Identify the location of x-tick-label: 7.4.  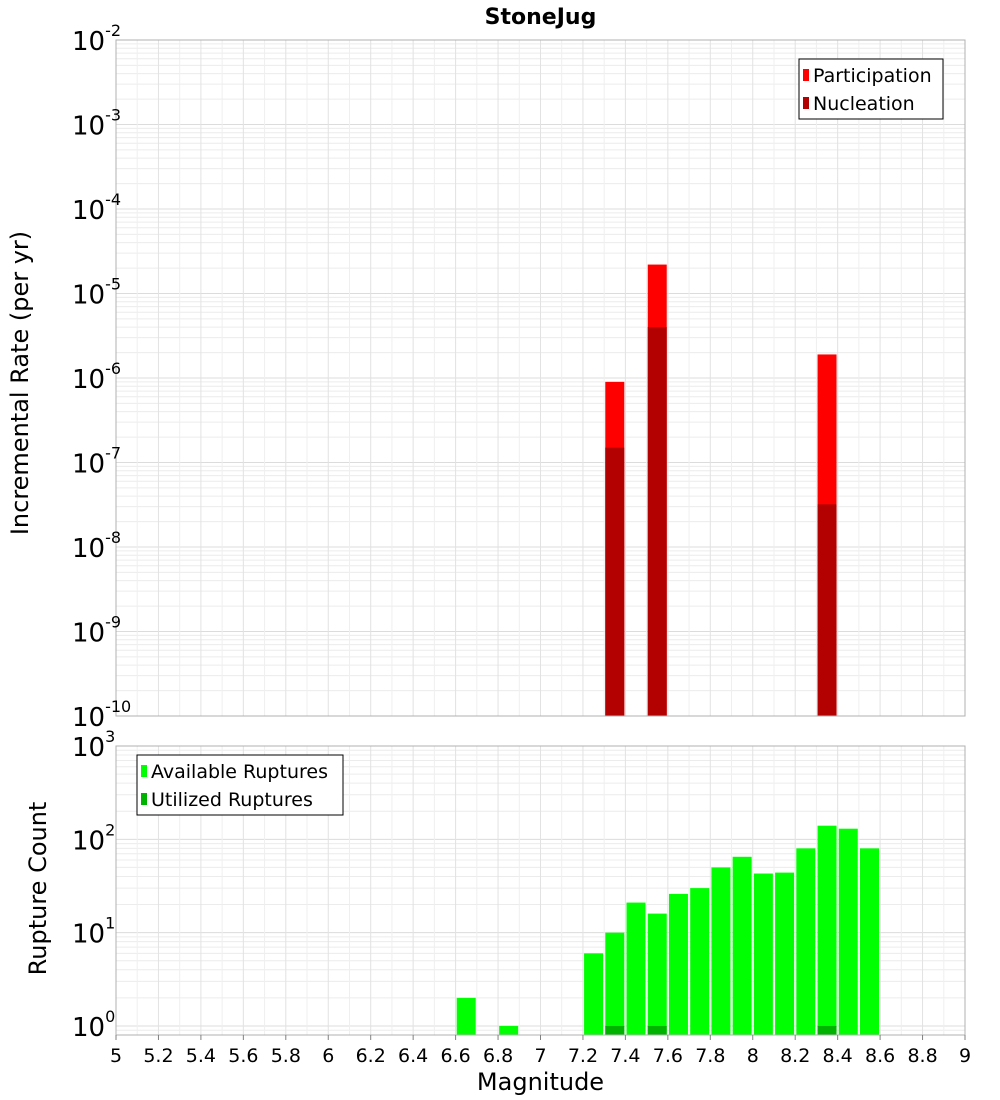
(625, 1056).